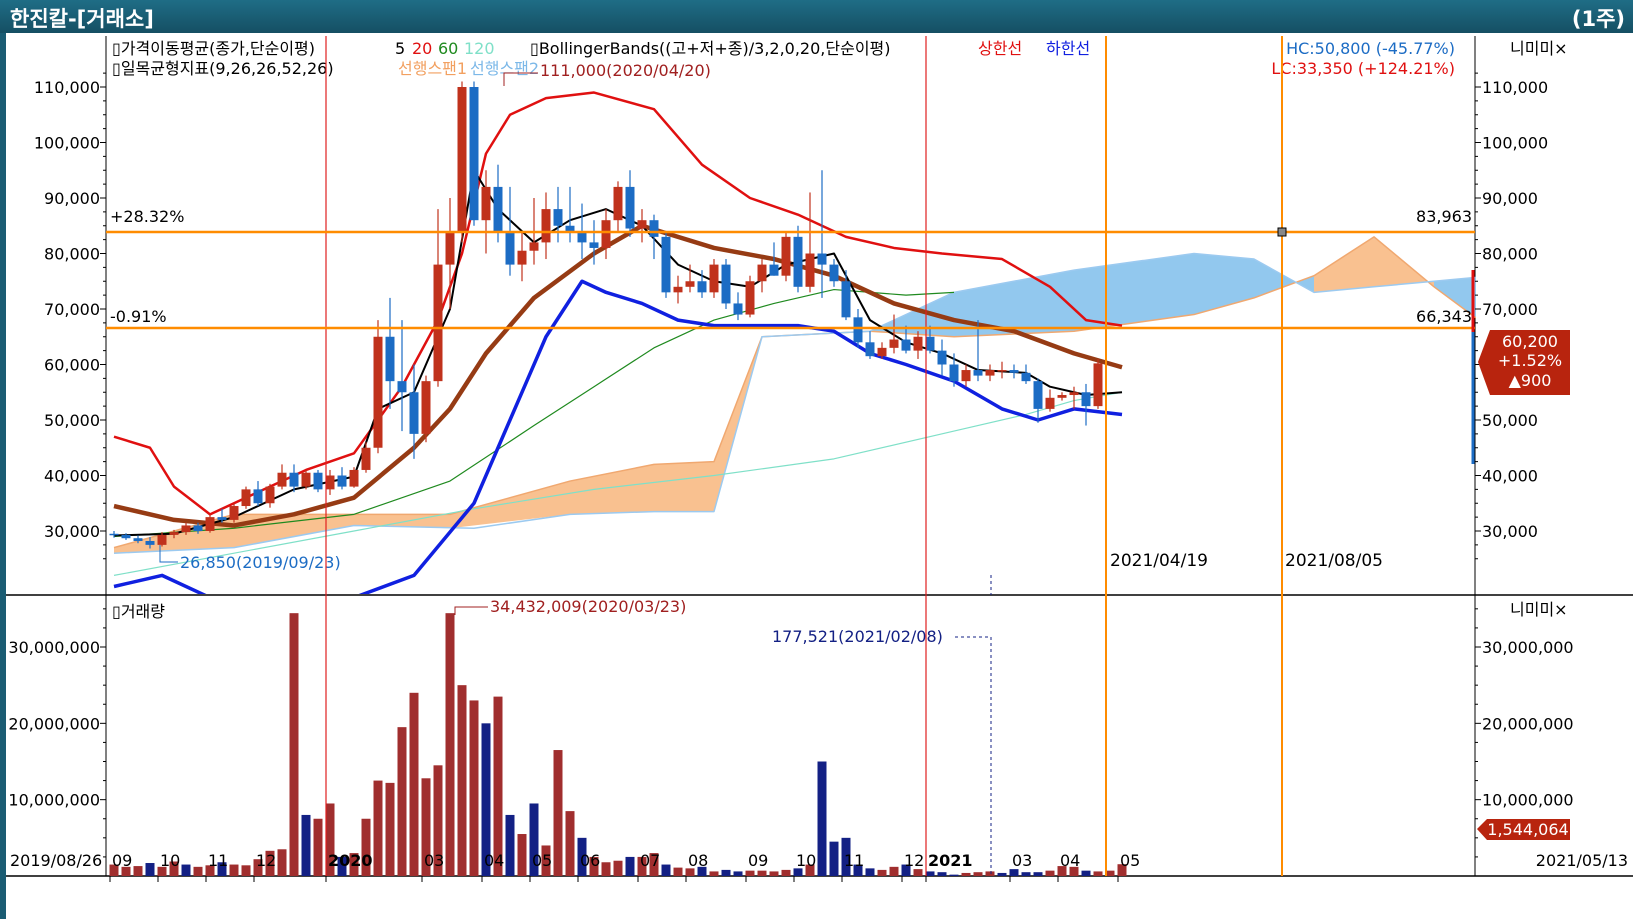 This screenshot has width=1633, height=919. Describe the element at coordinates (590, 860) in the screenshot. I see `x-tick-label: 06` at that location.